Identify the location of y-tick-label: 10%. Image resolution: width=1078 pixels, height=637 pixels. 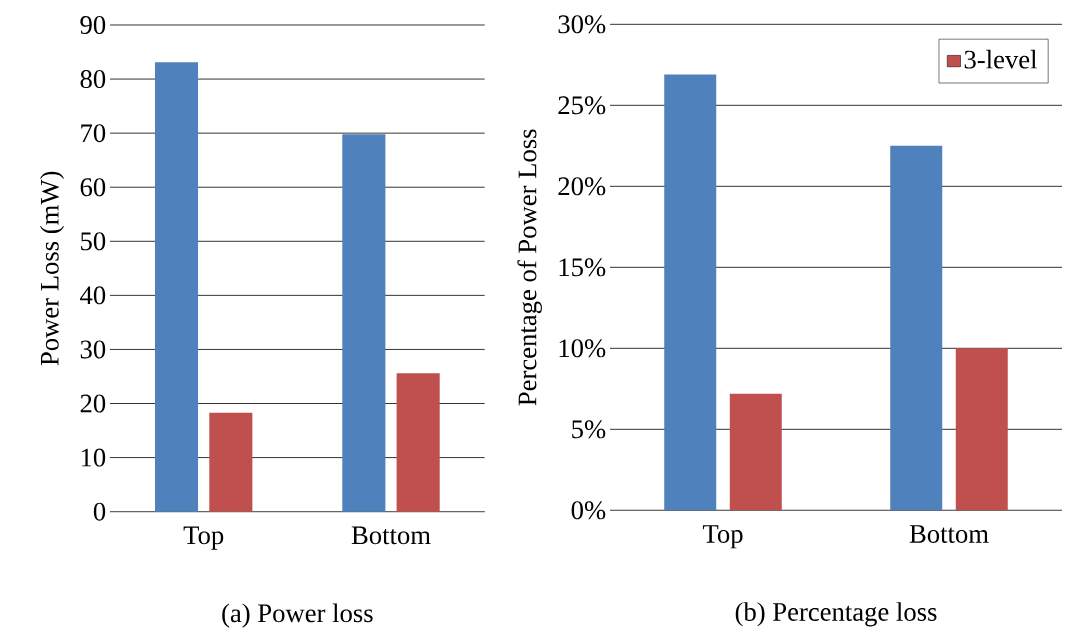
(582, 348).